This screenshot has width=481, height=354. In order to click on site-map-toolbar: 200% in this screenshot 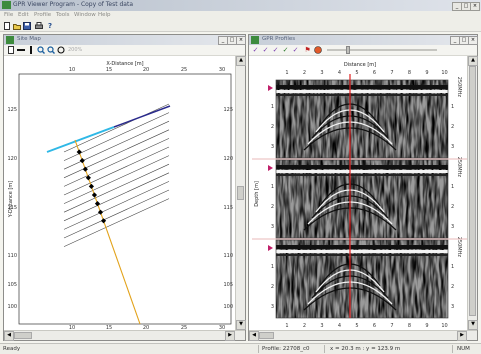, I will do `click(124, 50)`.